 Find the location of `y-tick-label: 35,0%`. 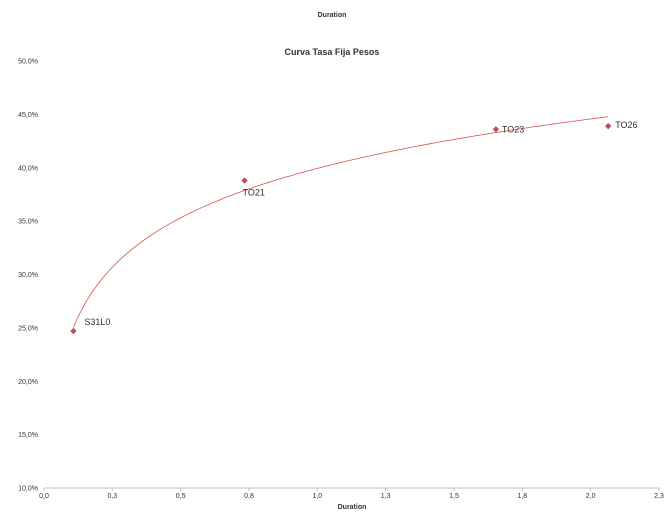

y-tick-label: 35,0% is located at coordinates (28, 222).